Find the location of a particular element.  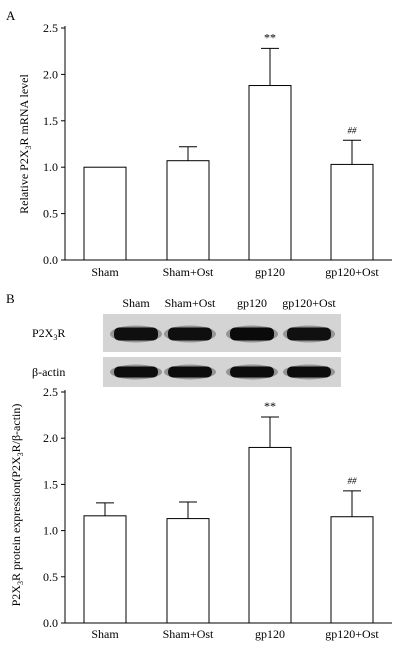

y-axis-label: Relative P2X3R mRNA level is located at coordinates (25, 144).